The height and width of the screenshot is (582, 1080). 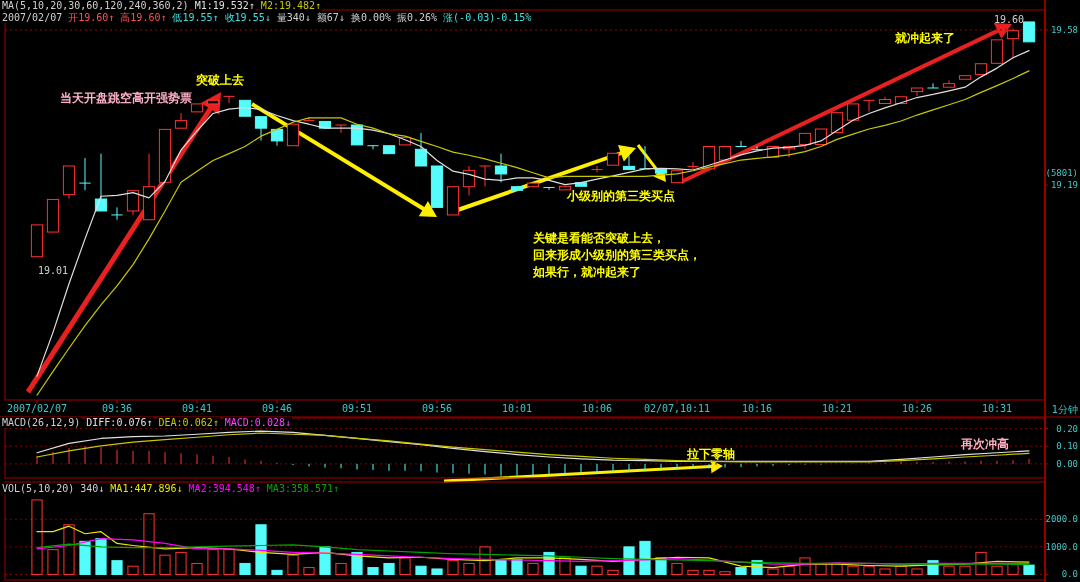 What do you see at coordinates (291, 5) in the screenshot?
I see `text: M2:19.482↑` at bounding box center [291, 5].